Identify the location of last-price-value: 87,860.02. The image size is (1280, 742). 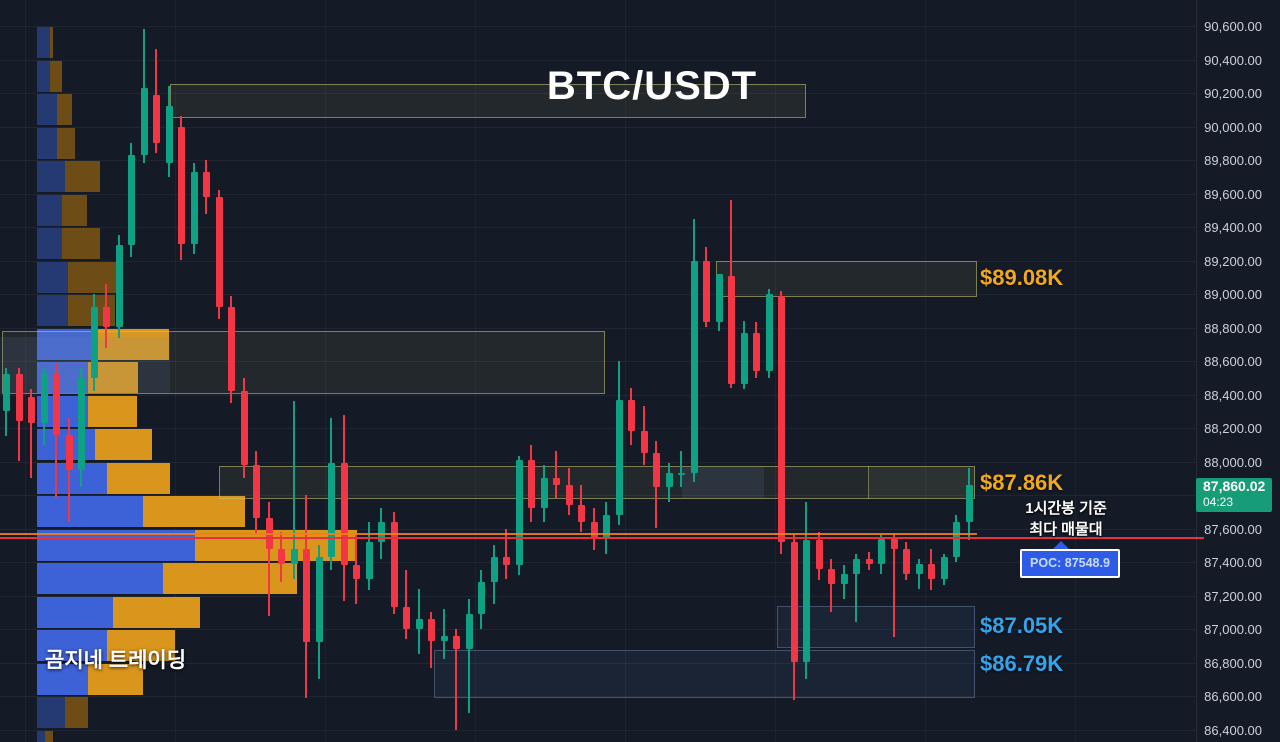
(1234, 486).